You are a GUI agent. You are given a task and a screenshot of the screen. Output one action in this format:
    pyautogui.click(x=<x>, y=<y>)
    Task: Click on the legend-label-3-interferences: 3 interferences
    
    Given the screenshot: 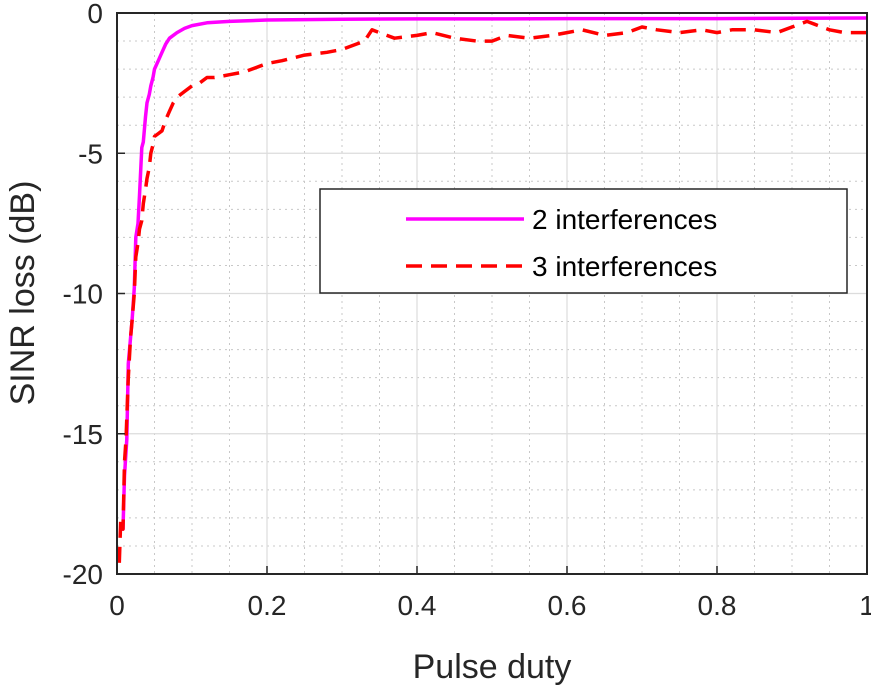 What is the action you would take?
    pyautogui.click(x=624, y=266)
    